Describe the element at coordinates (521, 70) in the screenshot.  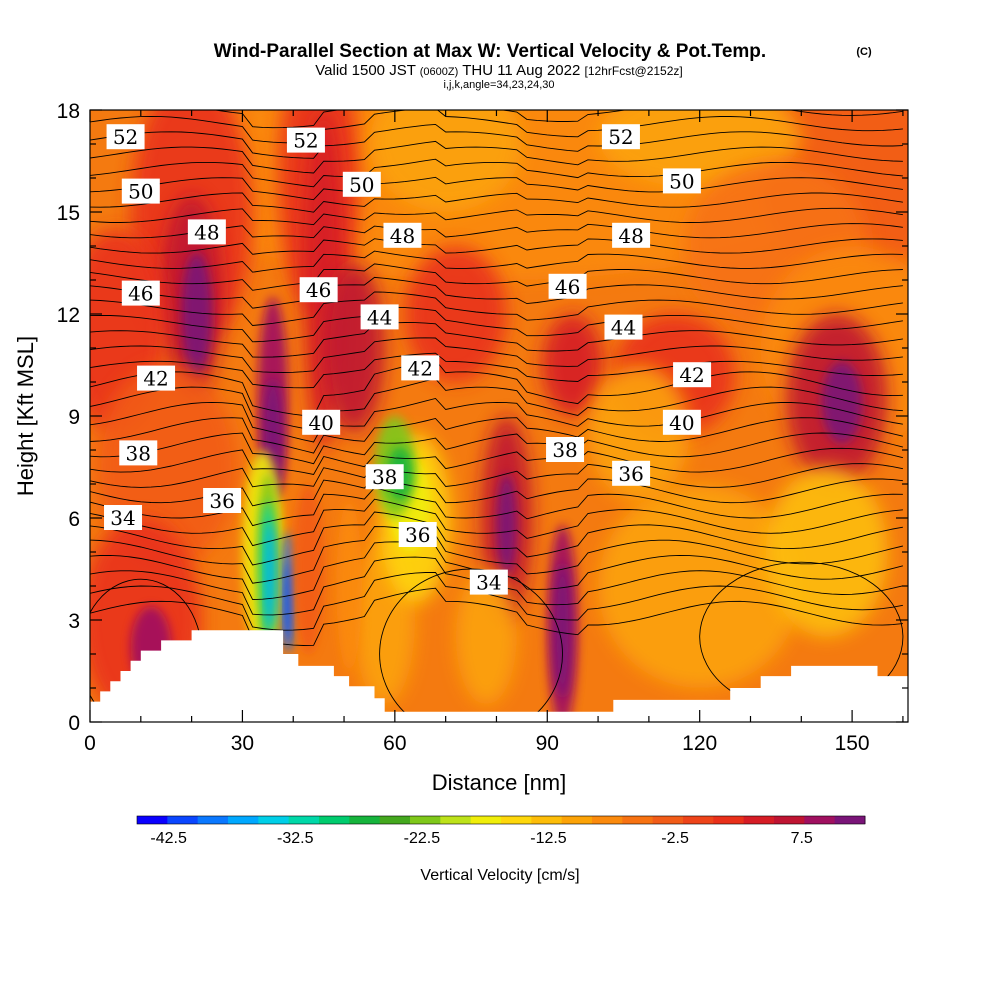
I see `valid-date: THU 11 Aug 2022` at that location.